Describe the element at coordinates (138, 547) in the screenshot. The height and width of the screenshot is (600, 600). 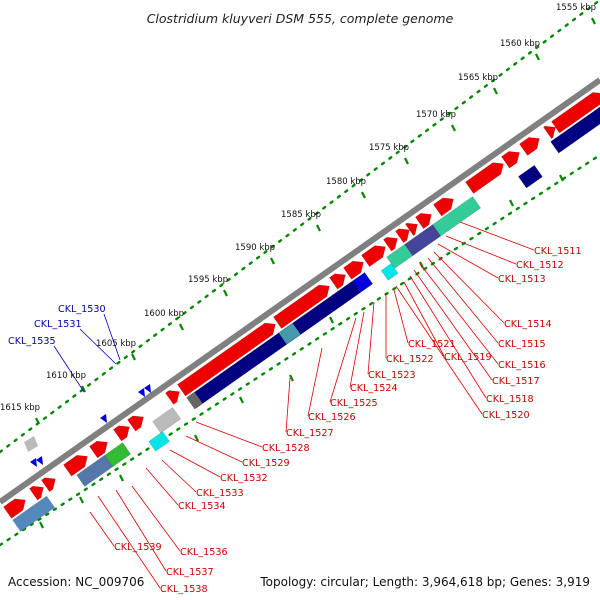
I see `gene-label: CKL_1539` at that location.